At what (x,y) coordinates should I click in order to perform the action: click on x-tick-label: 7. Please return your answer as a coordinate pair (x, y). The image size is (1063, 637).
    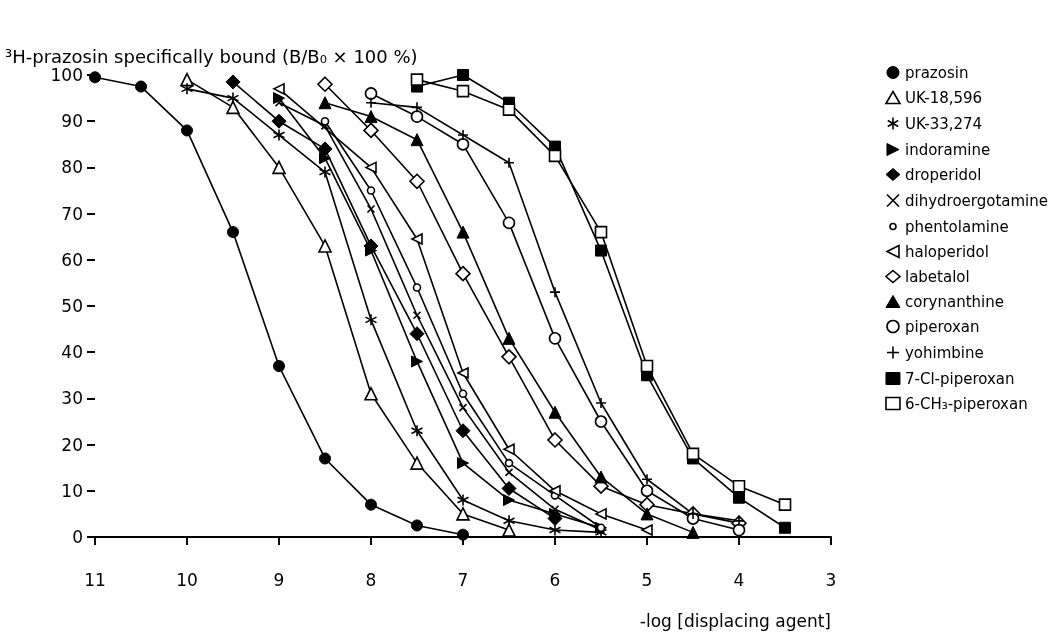
    Looking at the image, I should click on (463, 579).